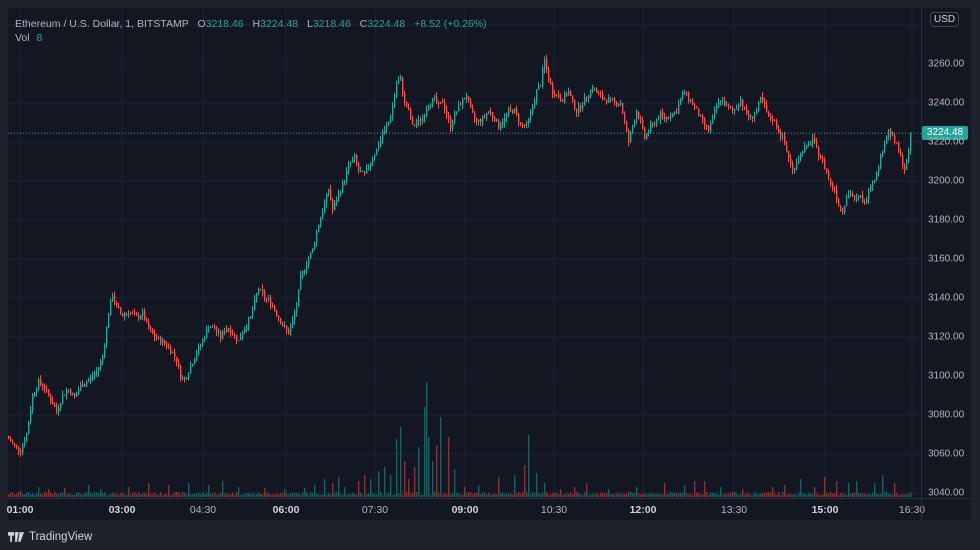 The height and width of the screenshot is (550, 980). What do you see at coordinates (946, 509) in the screenshot?
I see `axis-corner` at bounding box center [946, 509].